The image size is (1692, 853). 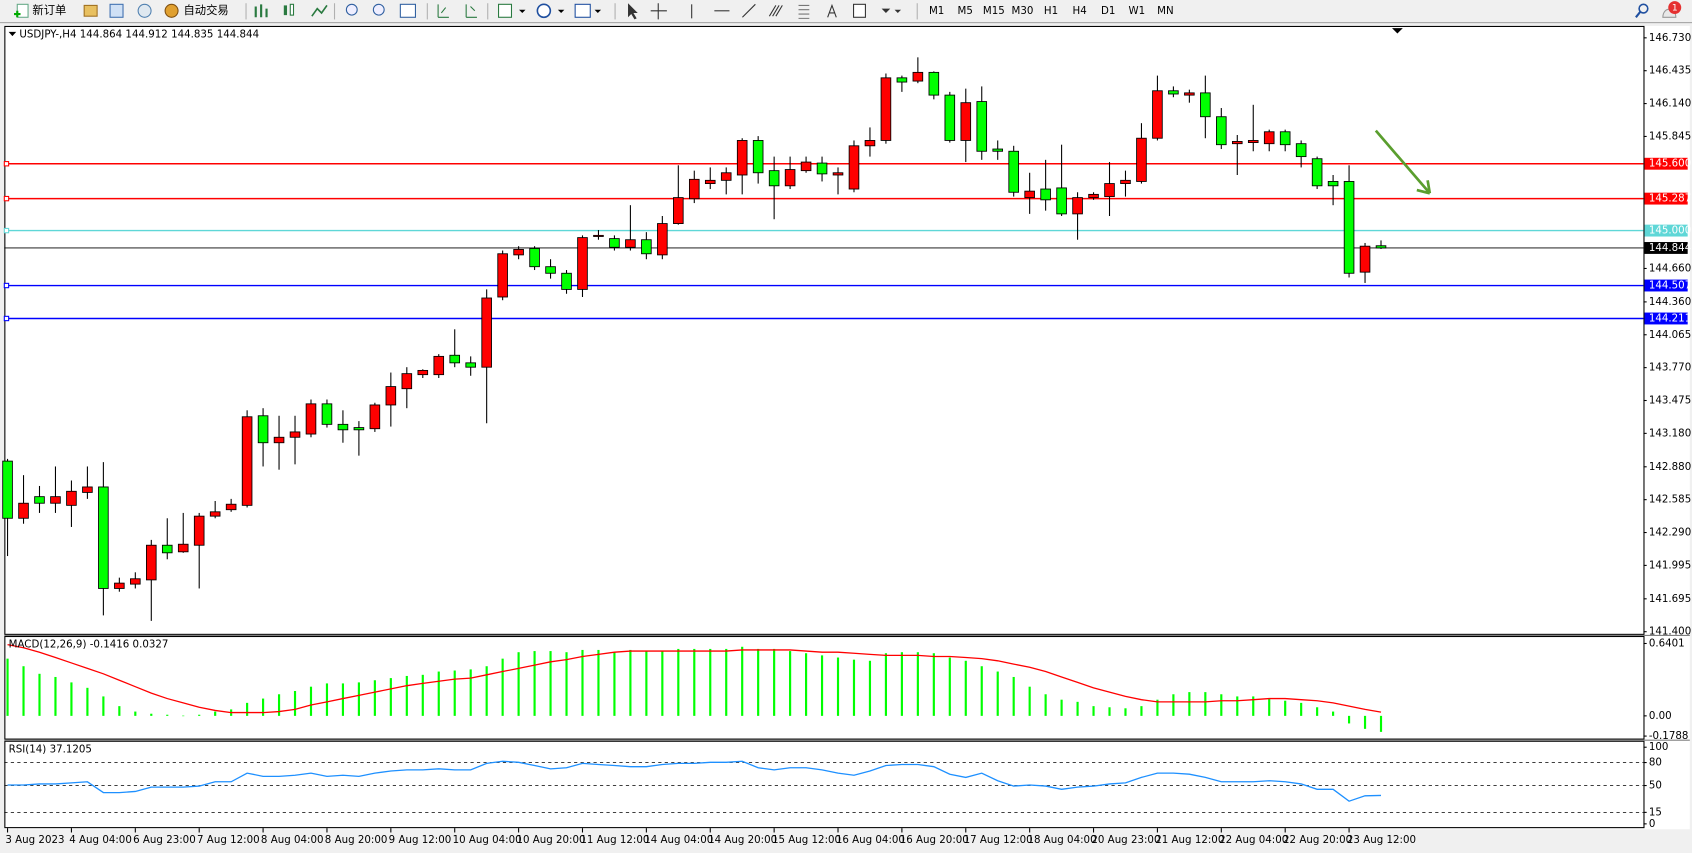 What do you see at coordinates (749, 10) in the screenshot?
I see `trendline-button` at bounding box center [749, 10].